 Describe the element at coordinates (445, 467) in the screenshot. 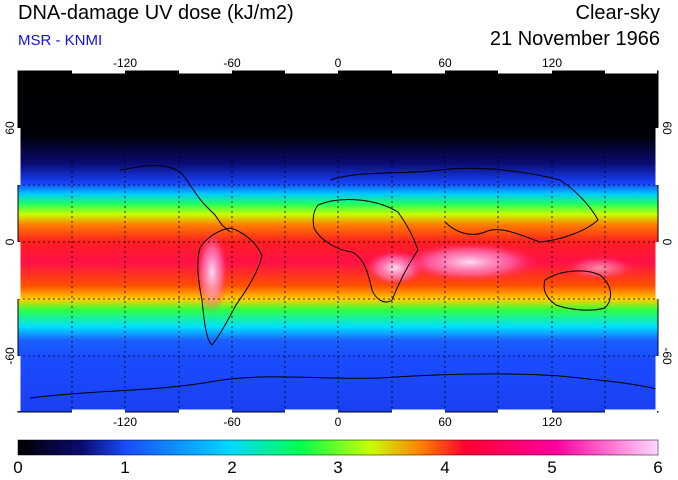

I see `colorbar-tick-label: 4` at that location.